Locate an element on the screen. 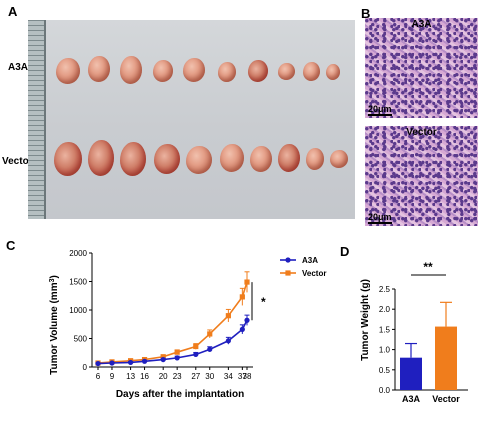 The width and height of the screenshot is (483, 425). legend-label-a3a: A3A is located at coordinates (310, 260).